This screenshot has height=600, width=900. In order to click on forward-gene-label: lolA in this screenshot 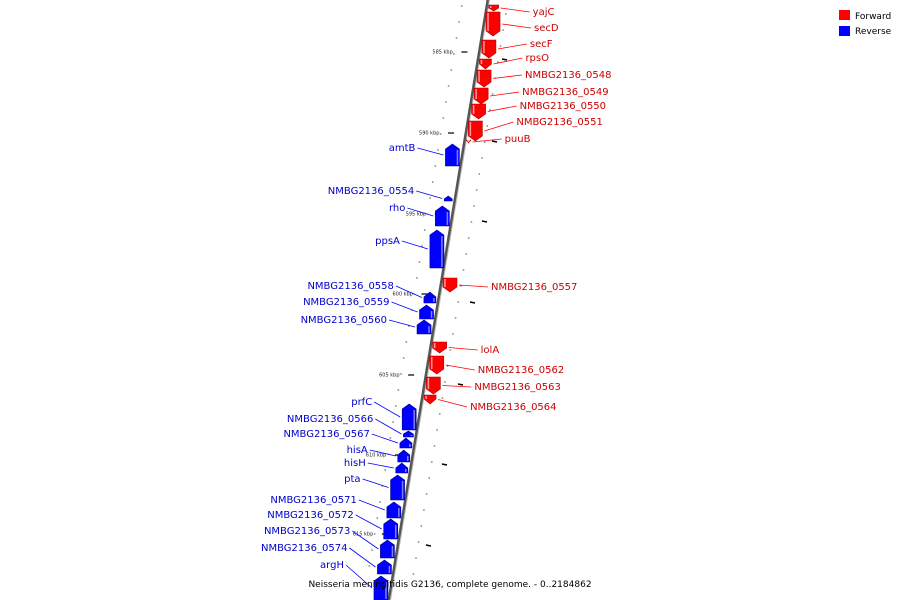, I will do `click(490, 350)`.